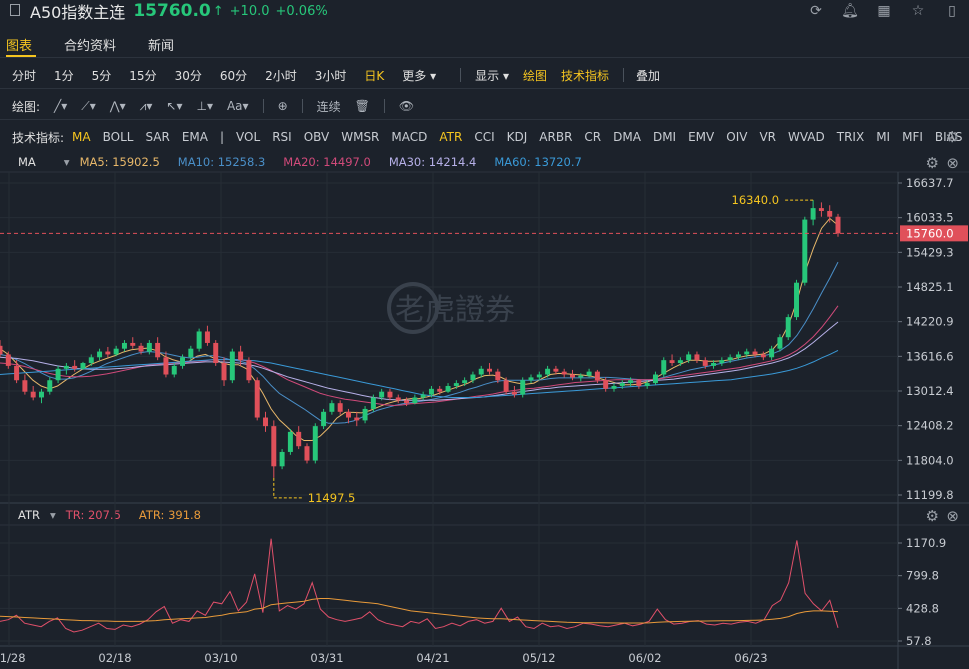 This screenshot has height=669, width=969. I want to click on indicator-atr: ATR, so click(451, 137).